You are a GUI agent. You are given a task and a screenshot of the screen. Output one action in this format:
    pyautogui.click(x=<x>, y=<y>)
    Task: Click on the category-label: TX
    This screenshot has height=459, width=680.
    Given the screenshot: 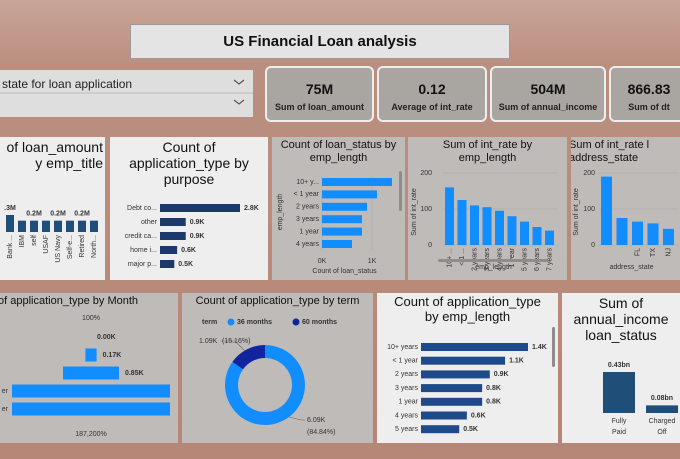 What is the action you would take?
    pyautogui.click(x=653, y=252)
    